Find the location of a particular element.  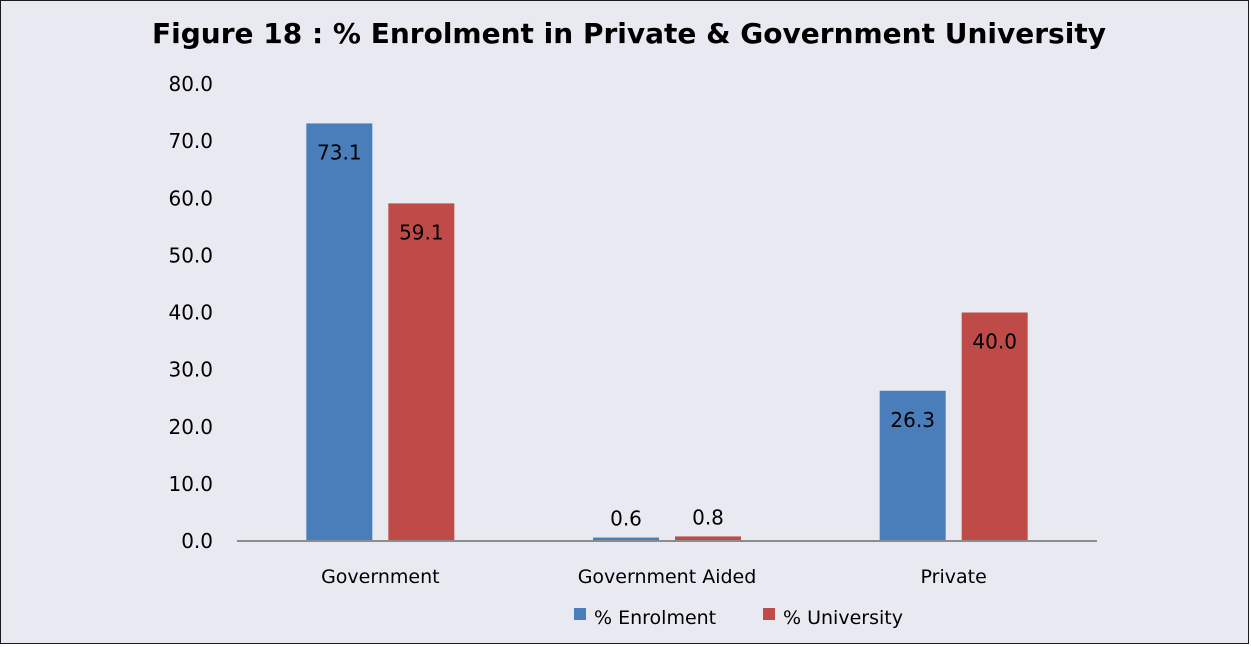

y-tick-label: 80.0 is located at coordinates (190, 84).